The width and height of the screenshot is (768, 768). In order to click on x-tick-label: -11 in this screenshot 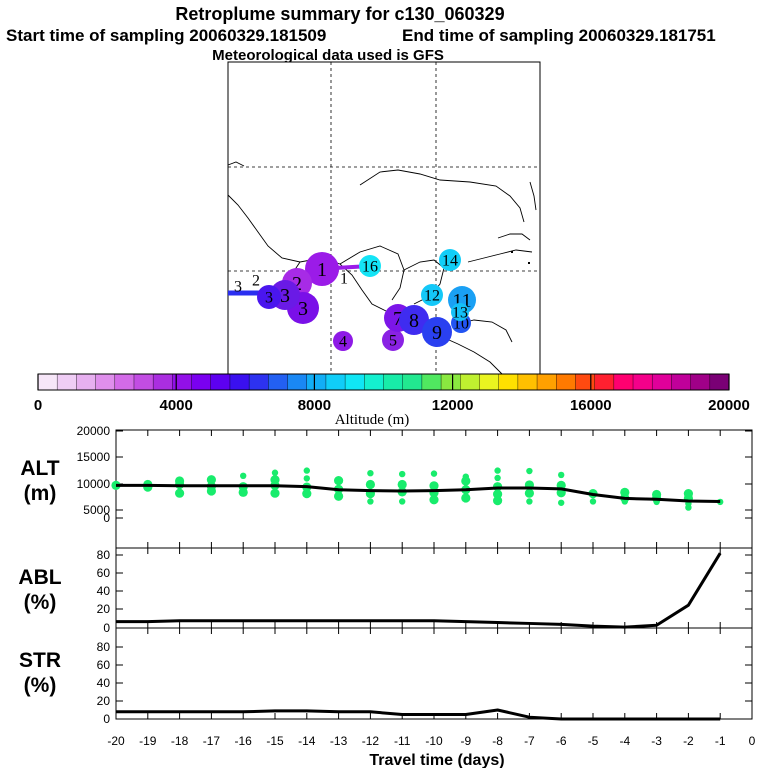, I will do `click(402, 741)`.